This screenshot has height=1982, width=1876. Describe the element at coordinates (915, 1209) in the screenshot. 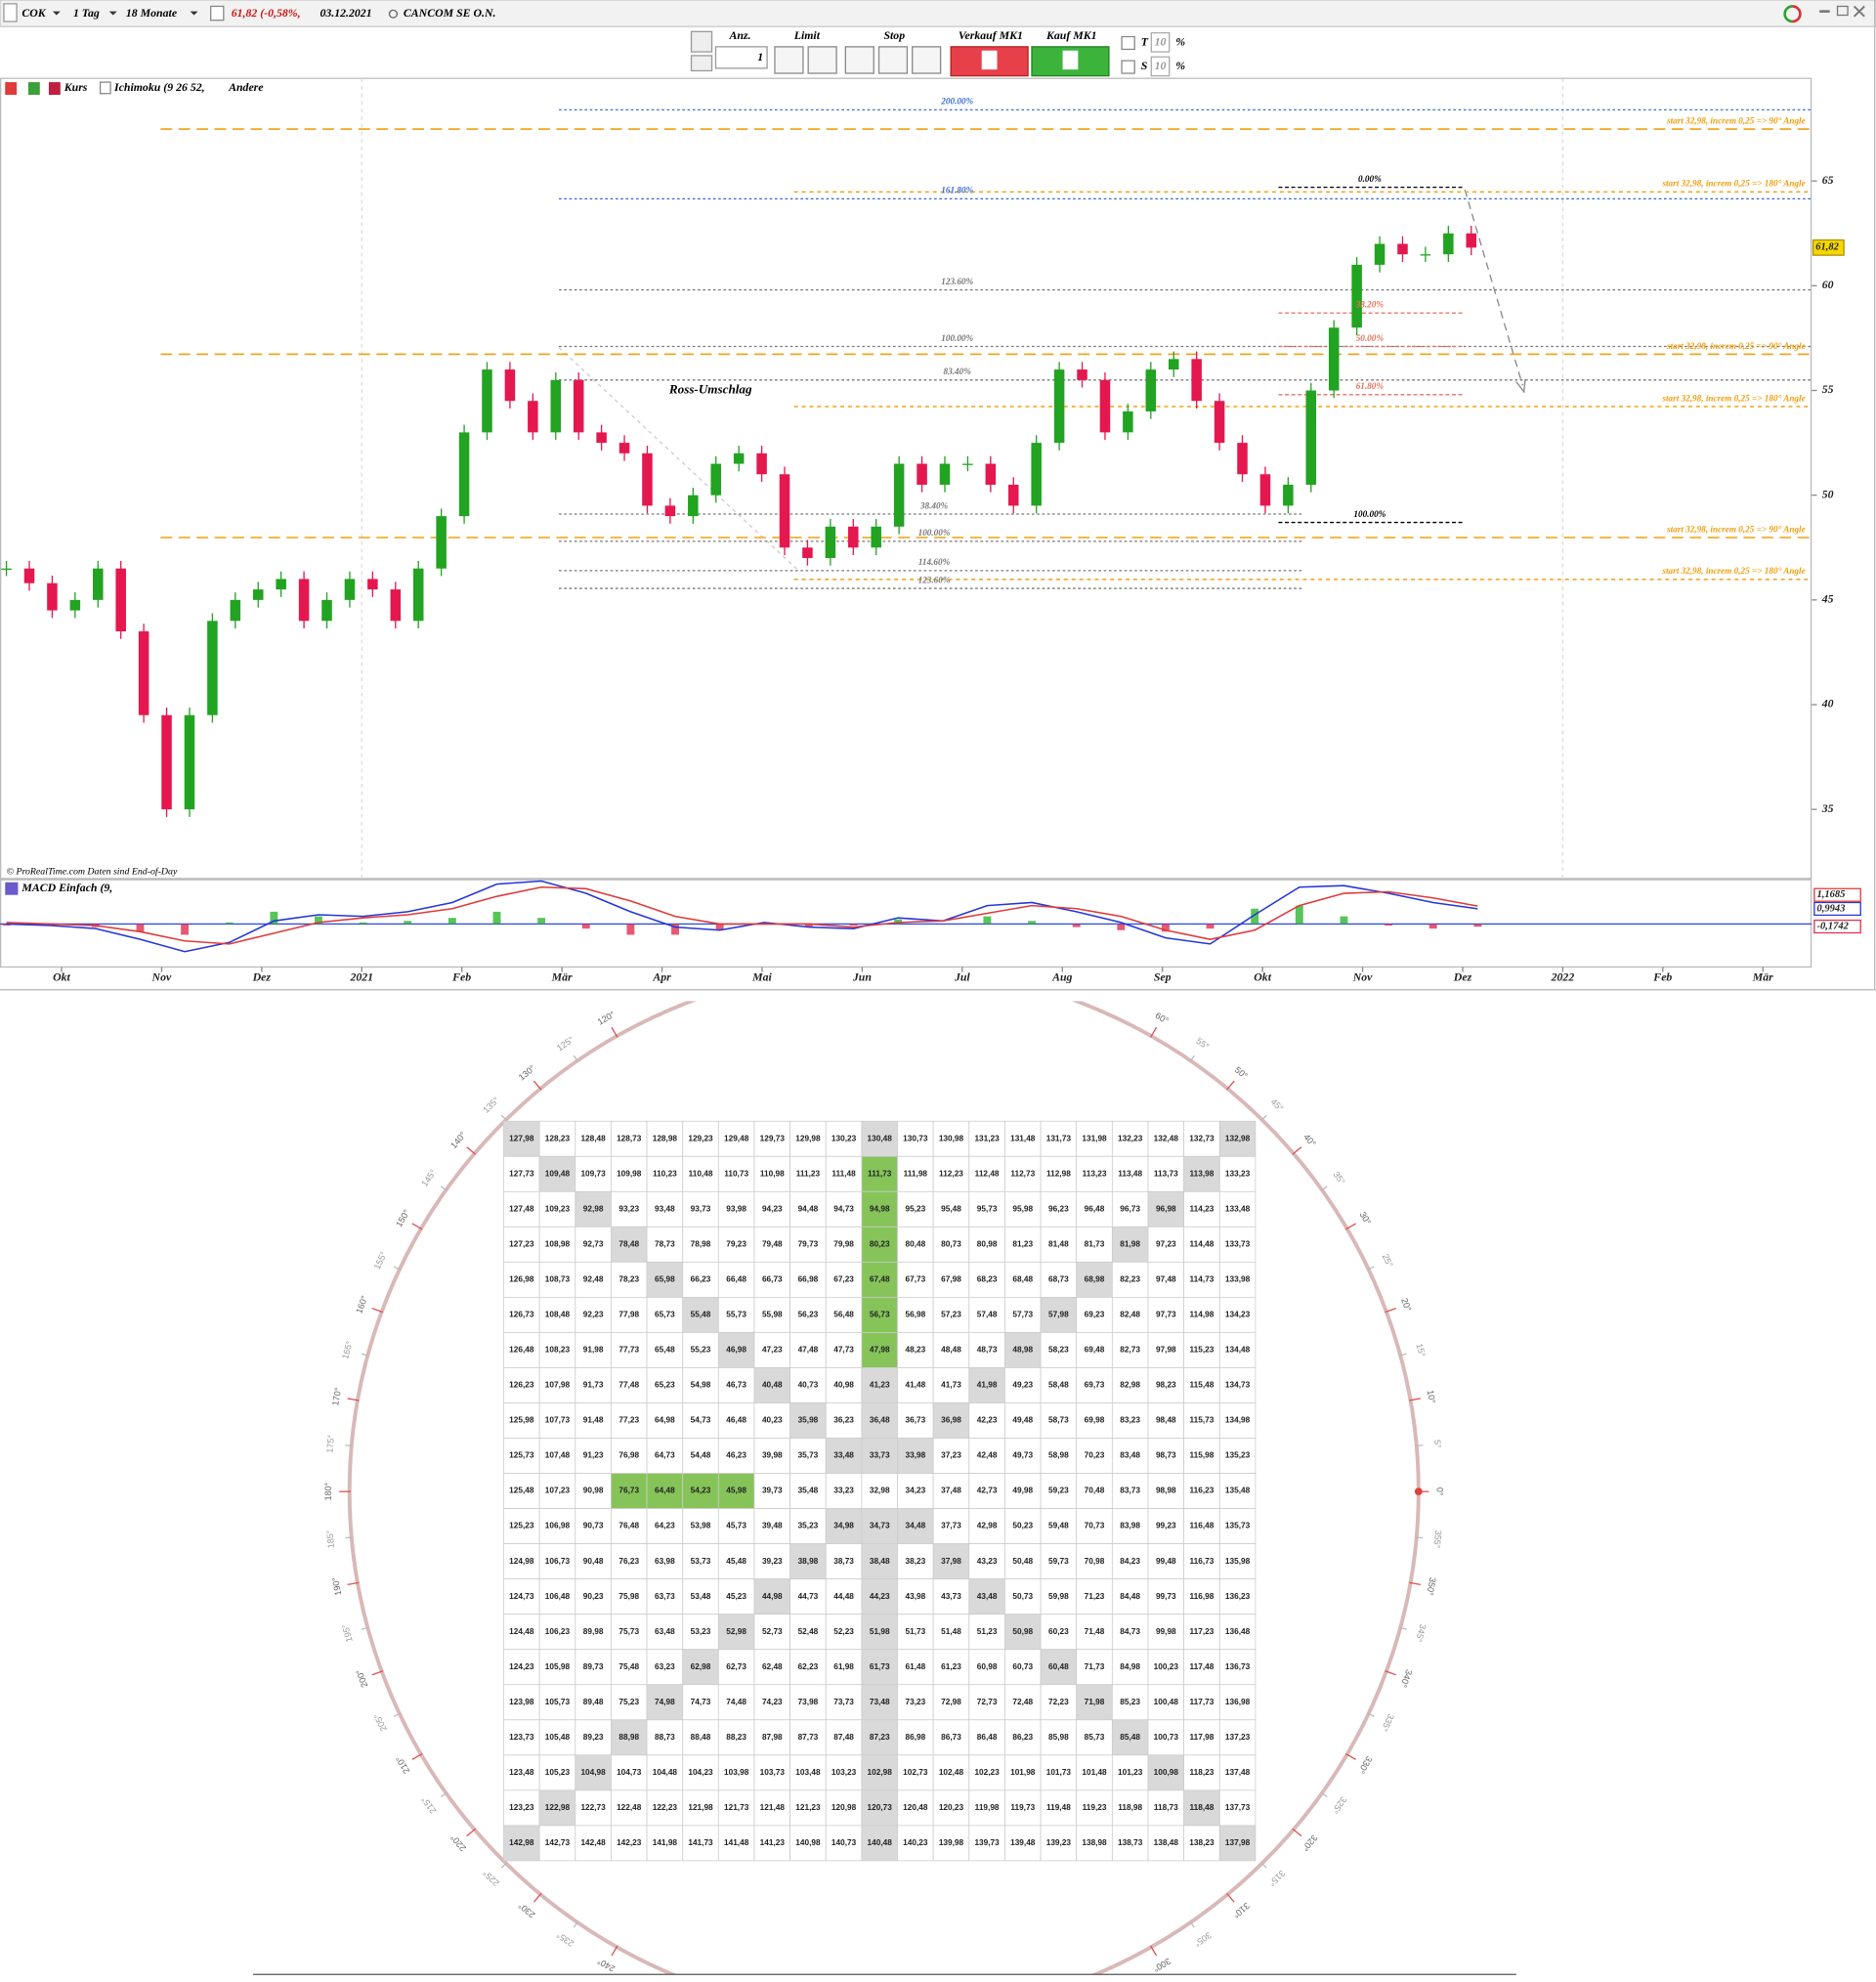

I see `grid-value: 95,23` at that location.